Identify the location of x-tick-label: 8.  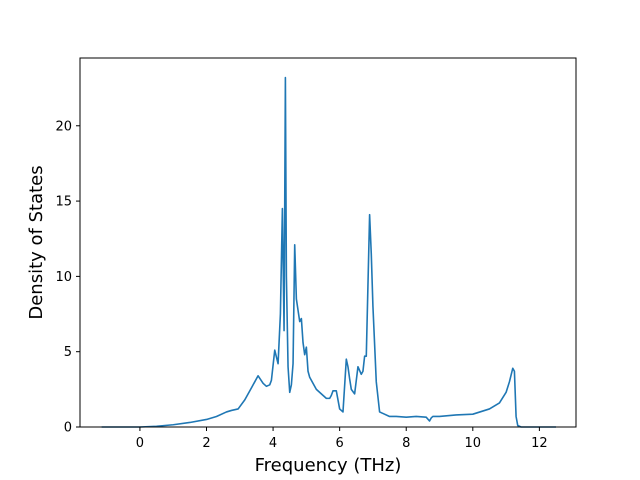
(406, 443).